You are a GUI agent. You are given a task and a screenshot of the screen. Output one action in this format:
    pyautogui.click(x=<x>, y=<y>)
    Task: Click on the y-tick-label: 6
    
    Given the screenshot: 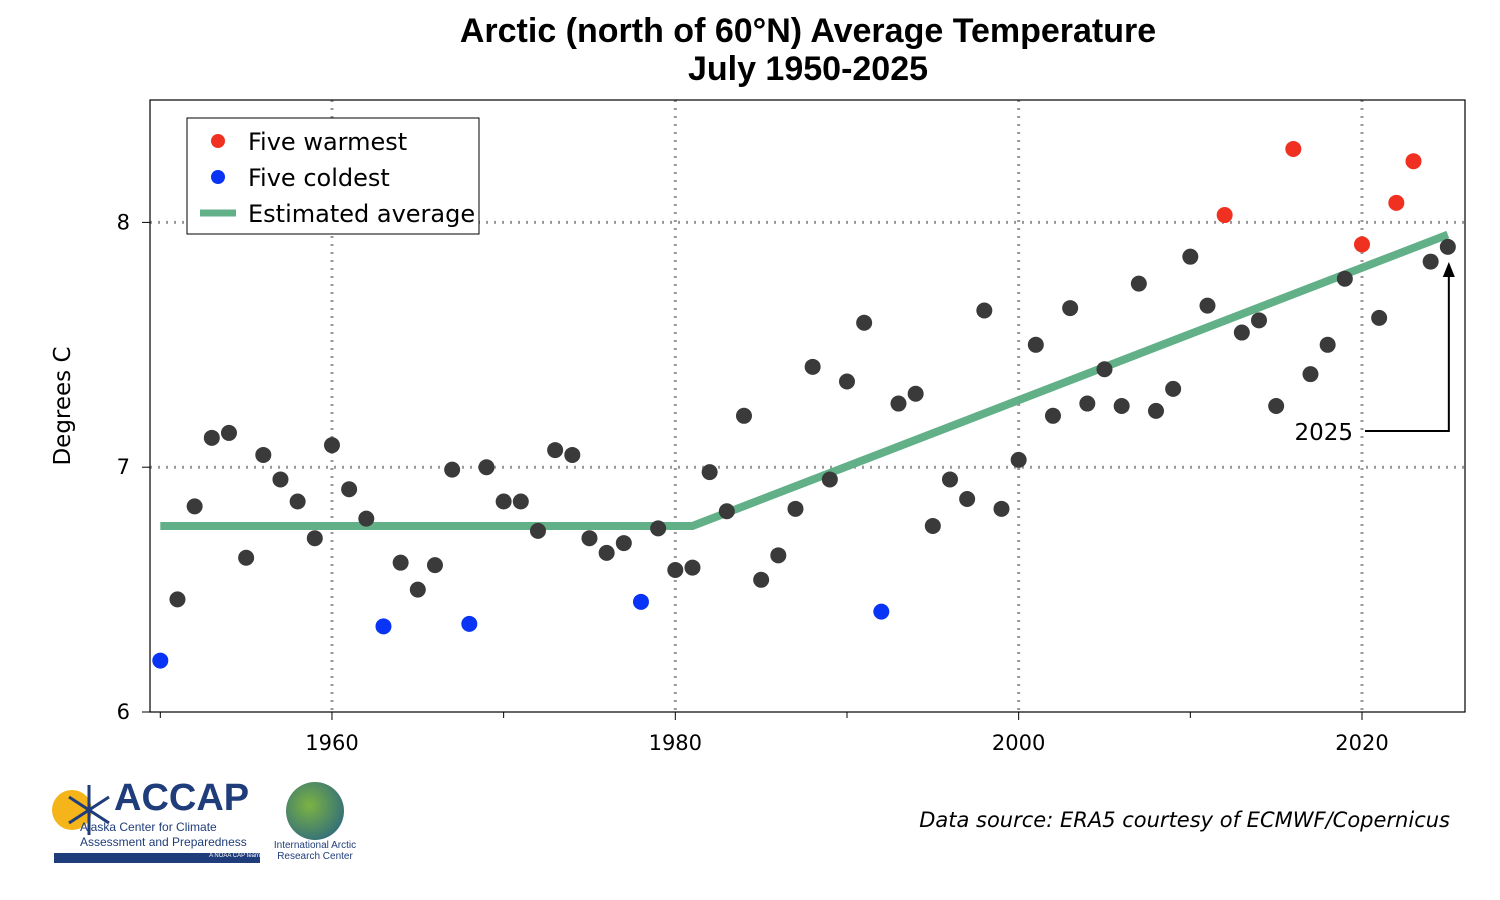 What is the action you would take?
    pyautogui.click(x=123, y=712)
    